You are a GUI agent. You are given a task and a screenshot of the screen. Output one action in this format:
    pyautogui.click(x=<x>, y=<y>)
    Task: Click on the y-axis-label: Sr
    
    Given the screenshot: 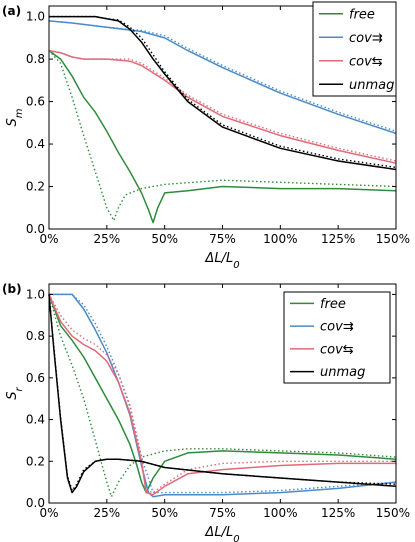 What is the action you would take?
    pyautogui.click(x=15, y=392)
    